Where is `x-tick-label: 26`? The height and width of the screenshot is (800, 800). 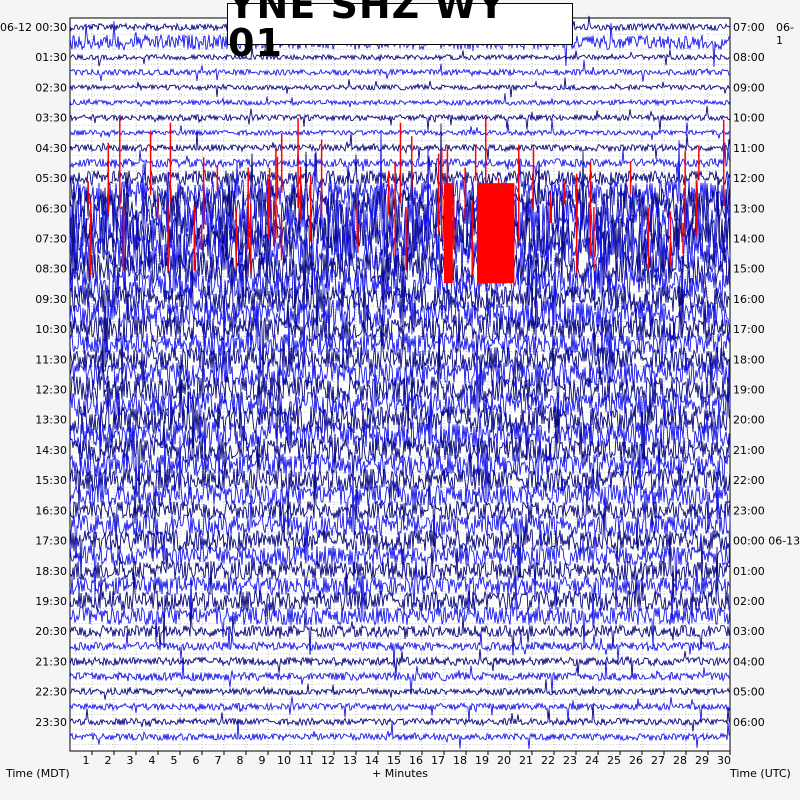
x-tick-label: 26 is located at coordinates (636, 760).